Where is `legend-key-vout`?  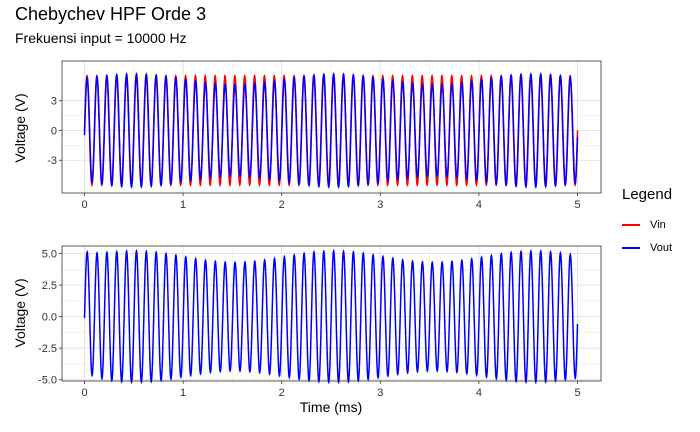
legend-key-vout is located at coordinates (631, 247).